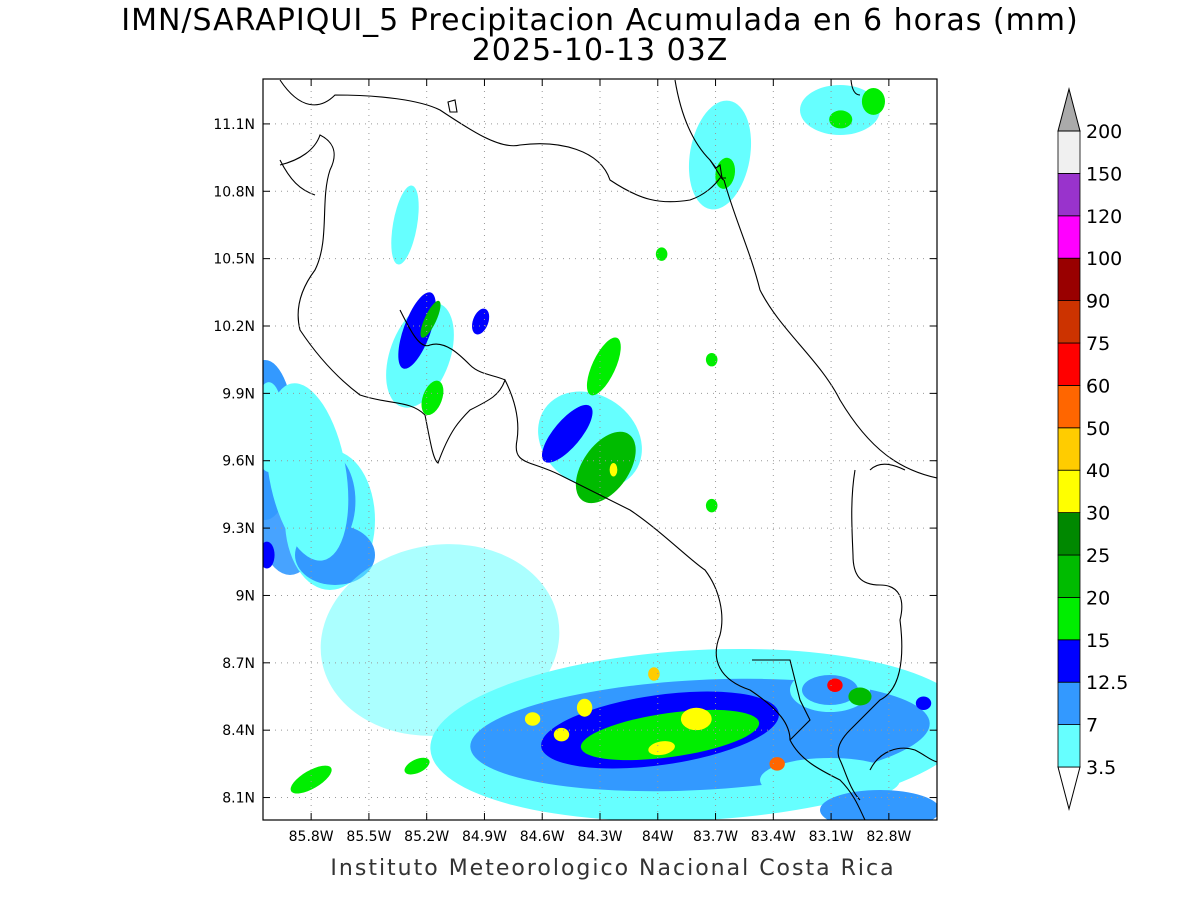  I want to click on lat-tick-label: 10.5N, so click(234, 260).